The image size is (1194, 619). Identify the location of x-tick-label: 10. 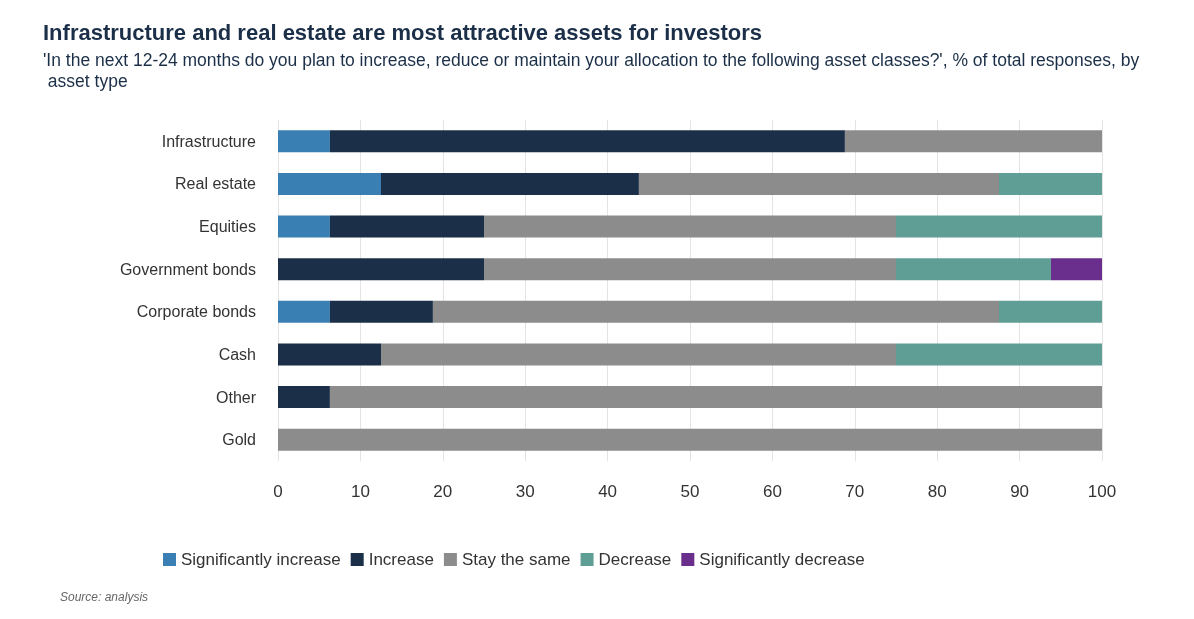
(360, 491).